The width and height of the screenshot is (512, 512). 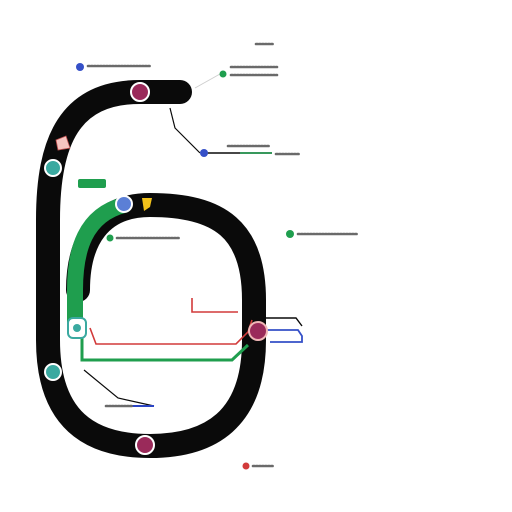 I want to click on flag-icon, so click(x=147, y=204).